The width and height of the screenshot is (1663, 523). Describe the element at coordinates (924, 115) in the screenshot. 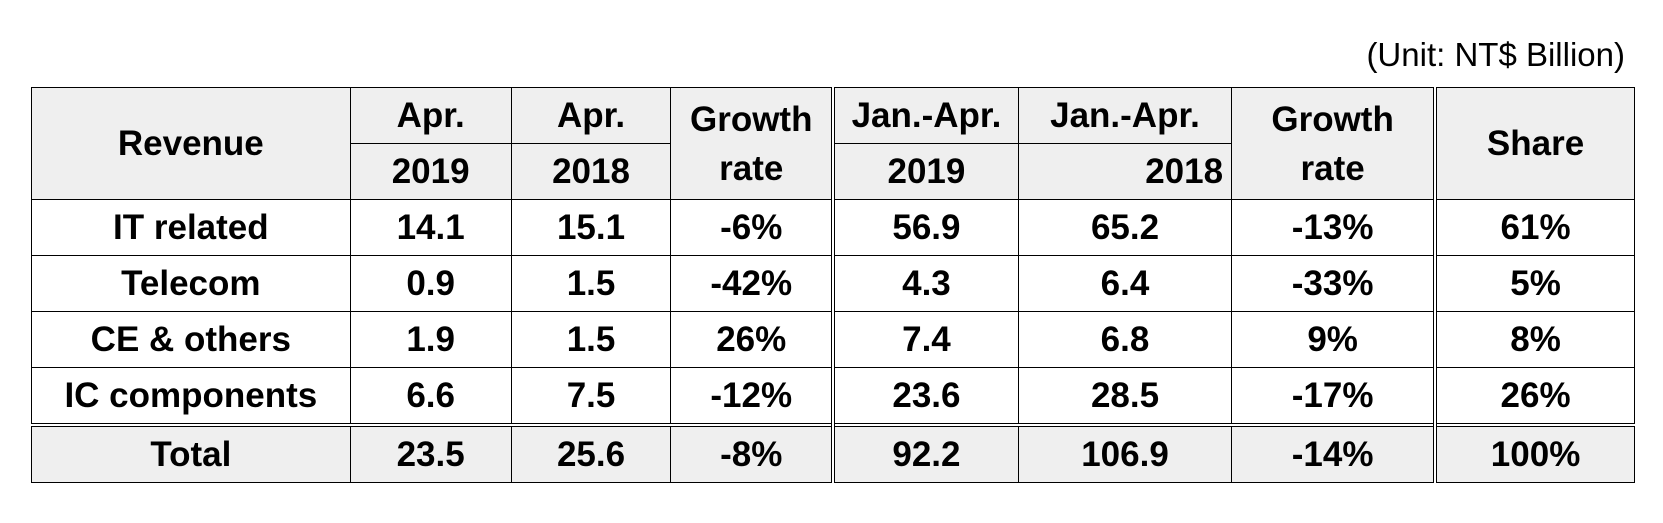

I see `header-col4-top: Jan.-Apr.` at that location.